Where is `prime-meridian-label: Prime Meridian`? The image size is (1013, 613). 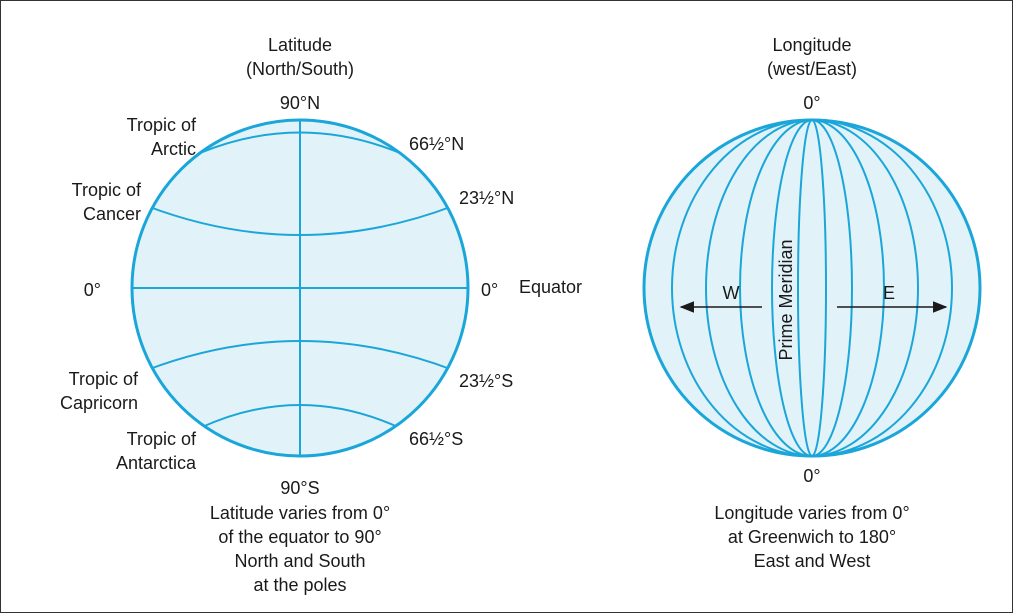 prime-meridian-label: Prime Meridian is located at coordinates (786, 299).